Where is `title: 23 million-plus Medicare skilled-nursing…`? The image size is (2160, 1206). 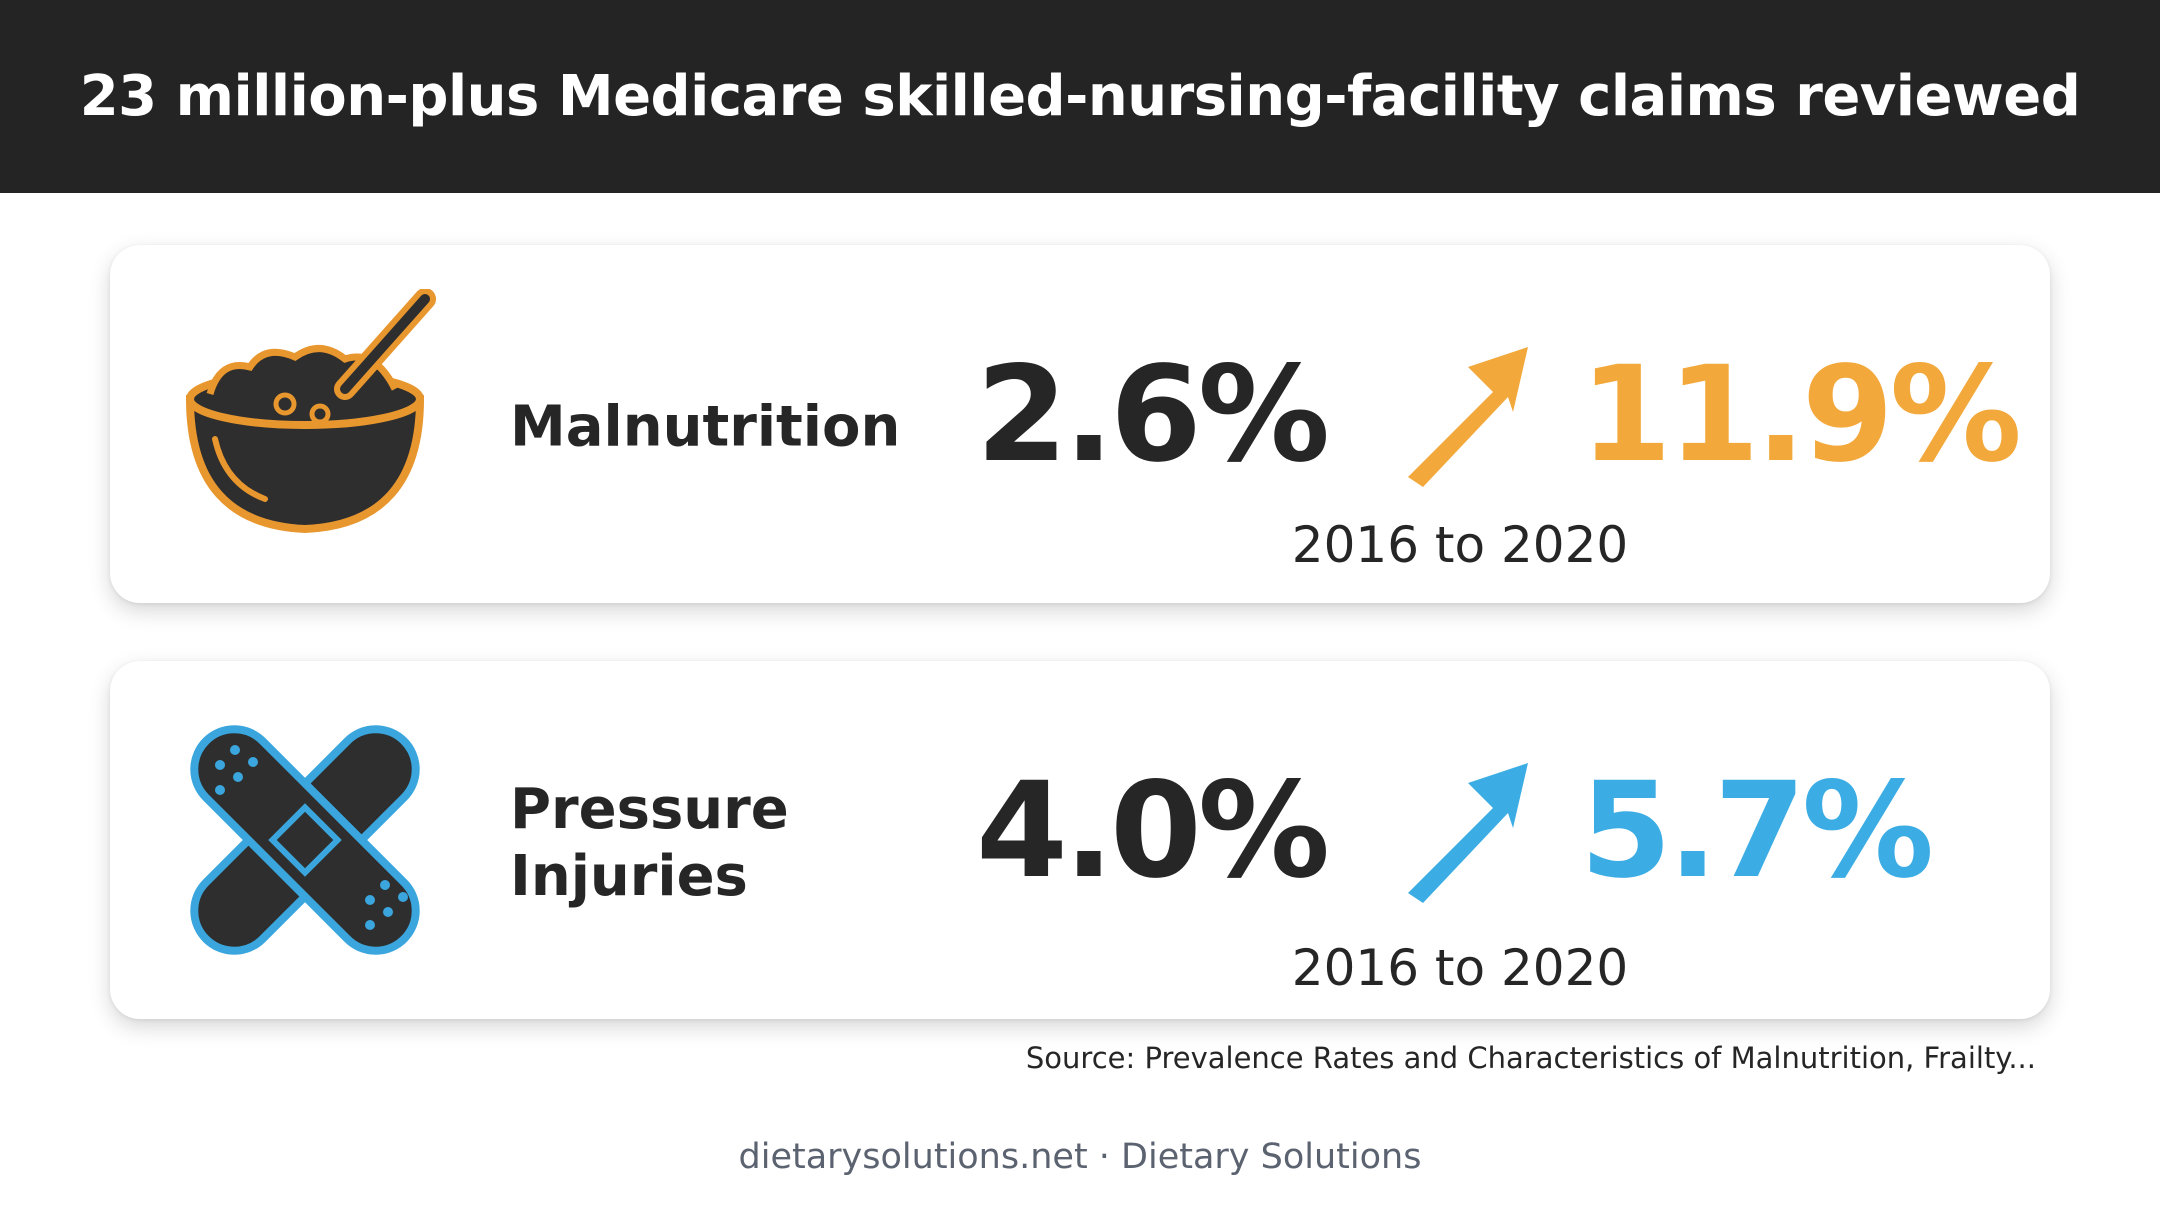 title: 23 million-plus Medicare skilled-nursing… is located at coordinates (1080, 96).